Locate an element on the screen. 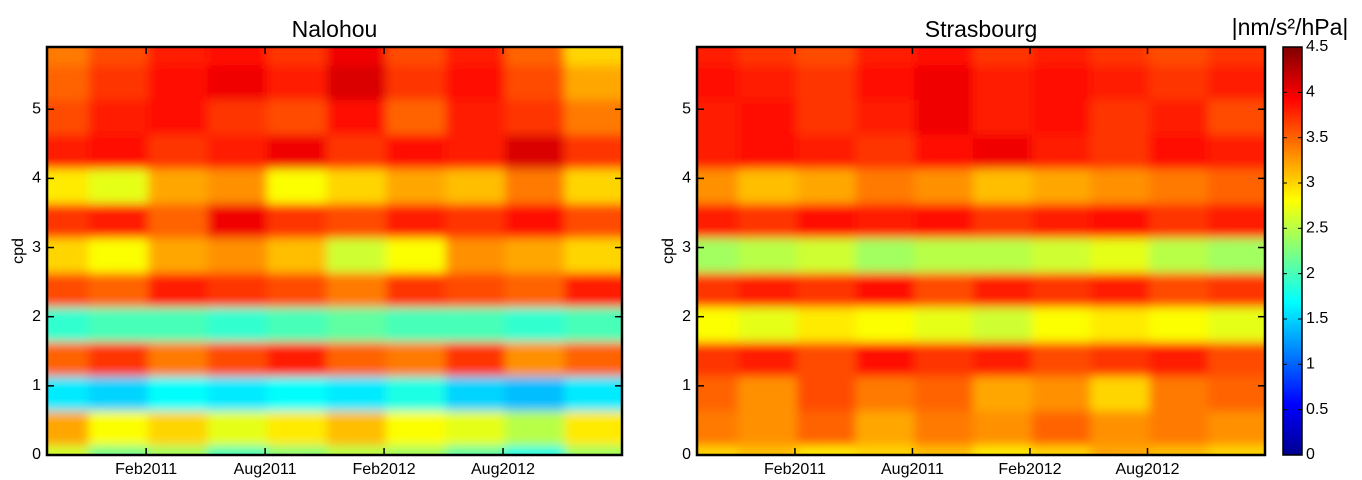 The height and width of the screenshot is (480, 1362). colorbar-tick-label: 4.5 is located at coordinates (1317, 46).